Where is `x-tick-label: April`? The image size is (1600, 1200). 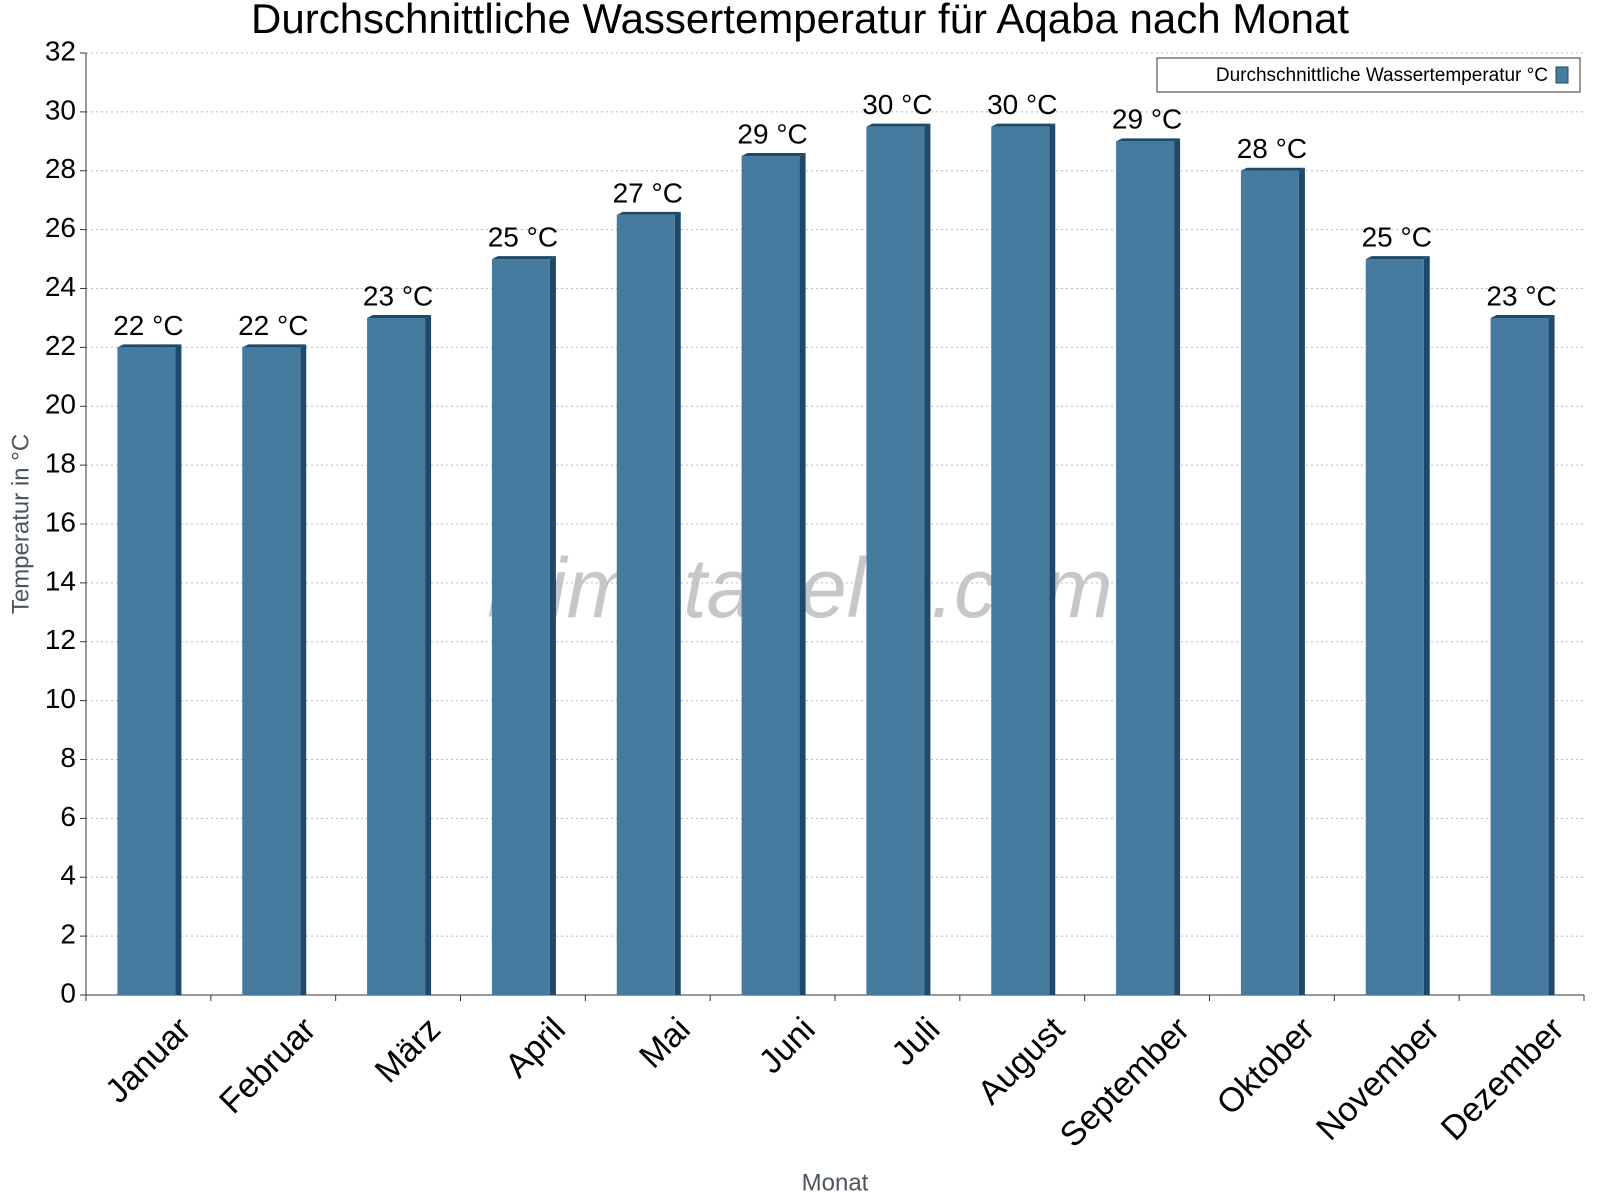 x-tick-label: April is located at coordinates (535, 1047).